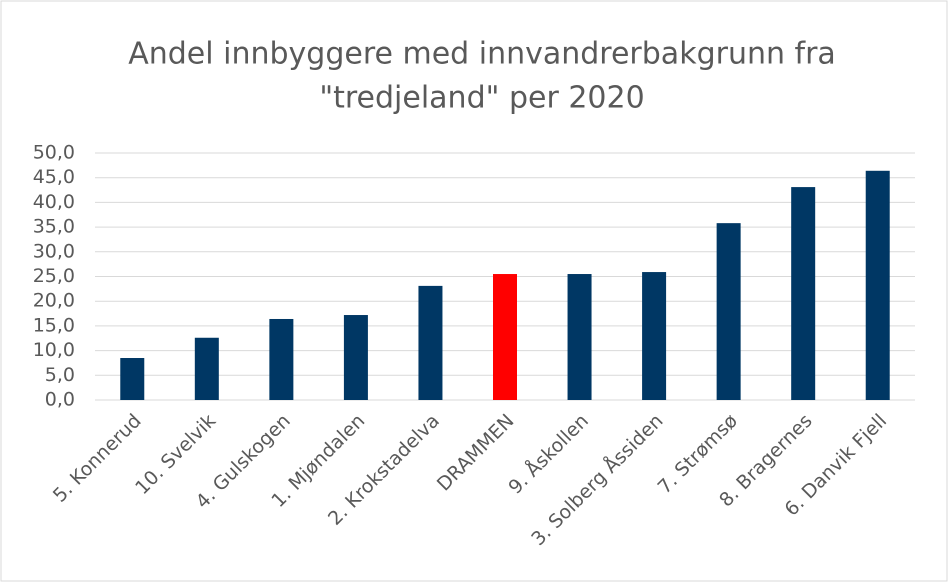 This screenshot has width=949, height=583. Describe the element at coordinates (54, 251) in the screenshot. I see `y-tick-label: 30,0` at that location.